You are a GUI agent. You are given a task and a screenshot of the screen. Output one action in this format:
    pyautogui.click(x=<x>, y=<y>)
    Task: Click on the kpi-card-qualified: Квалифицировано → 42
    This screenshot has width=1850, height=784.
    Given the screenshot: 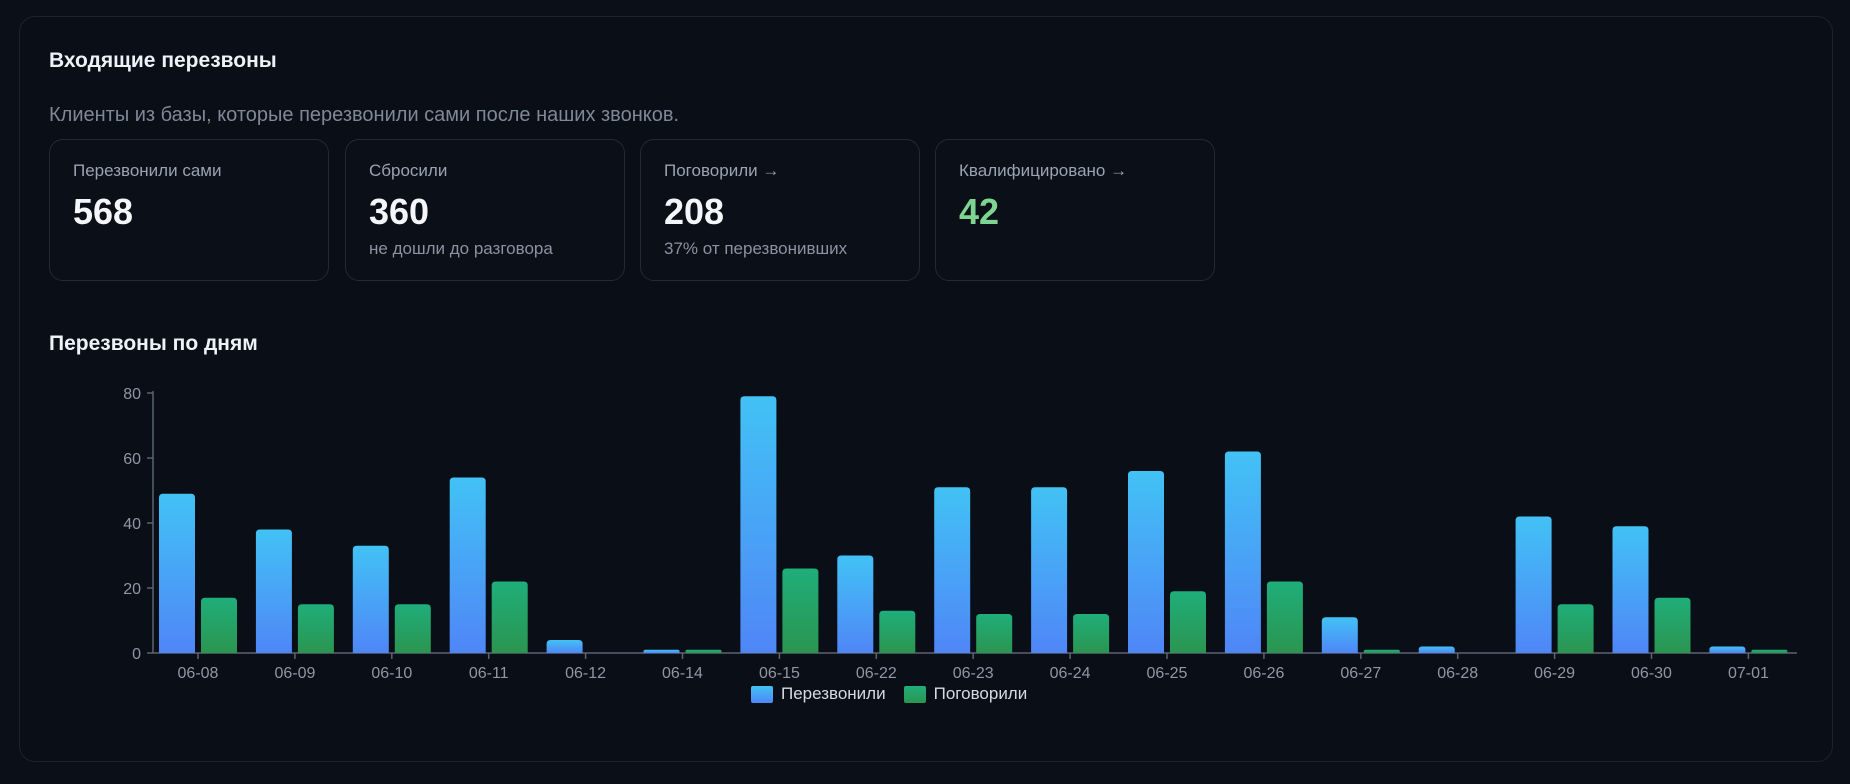 What is the action you would take?
    pyautogui.click(x=1075, y=210)
    